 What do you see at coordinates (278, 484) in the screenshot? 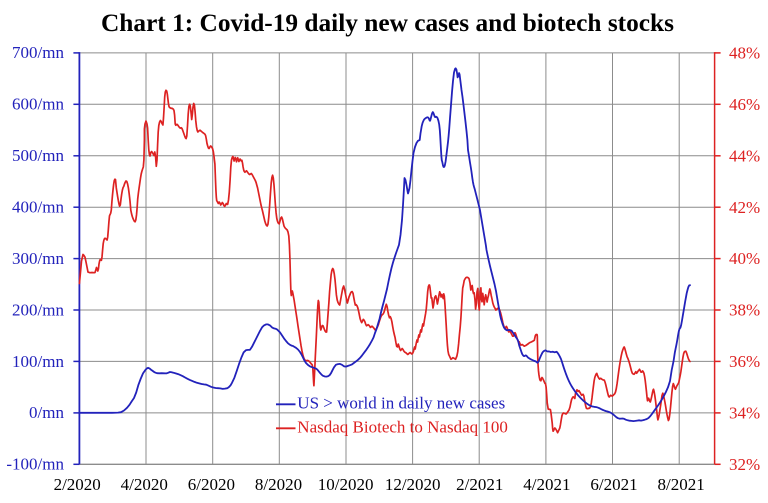
I see `svg-text: 8/2020` at bounding box center [278, 484].